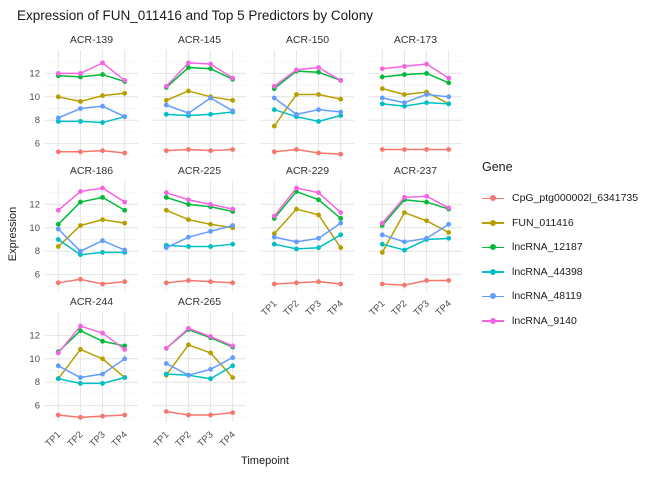  I want to click on facet-panel: ACR-265 TP1 TP2 TP3 TP4, so click(198, 372).